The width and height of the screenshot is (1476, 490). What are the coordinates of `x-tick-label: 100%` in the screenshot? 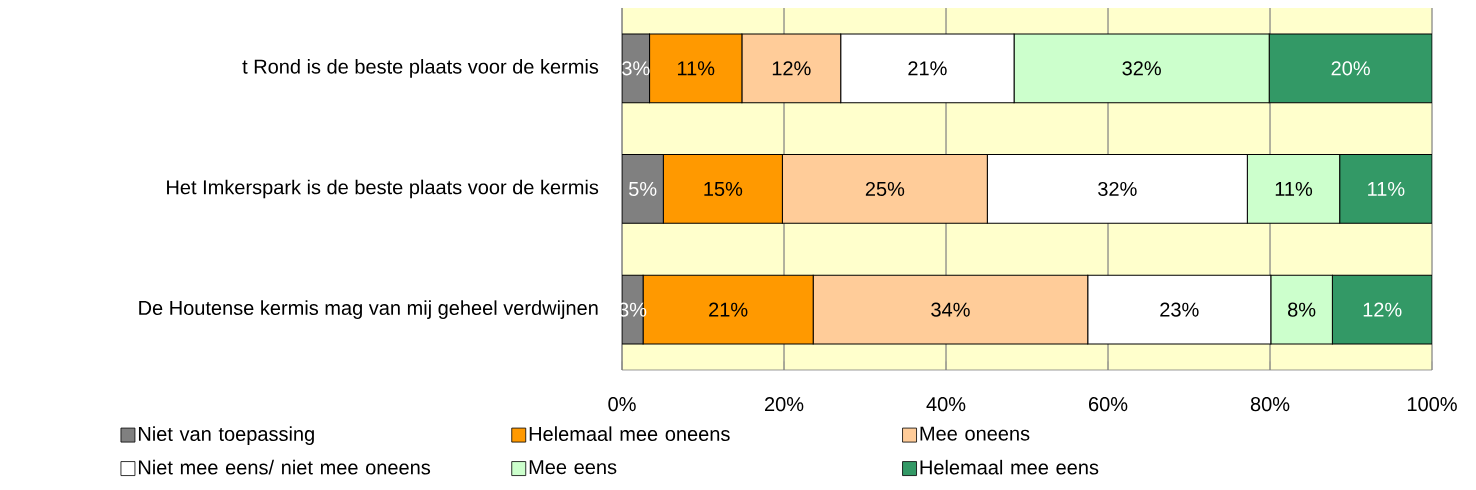 It's located at (1432, 404).